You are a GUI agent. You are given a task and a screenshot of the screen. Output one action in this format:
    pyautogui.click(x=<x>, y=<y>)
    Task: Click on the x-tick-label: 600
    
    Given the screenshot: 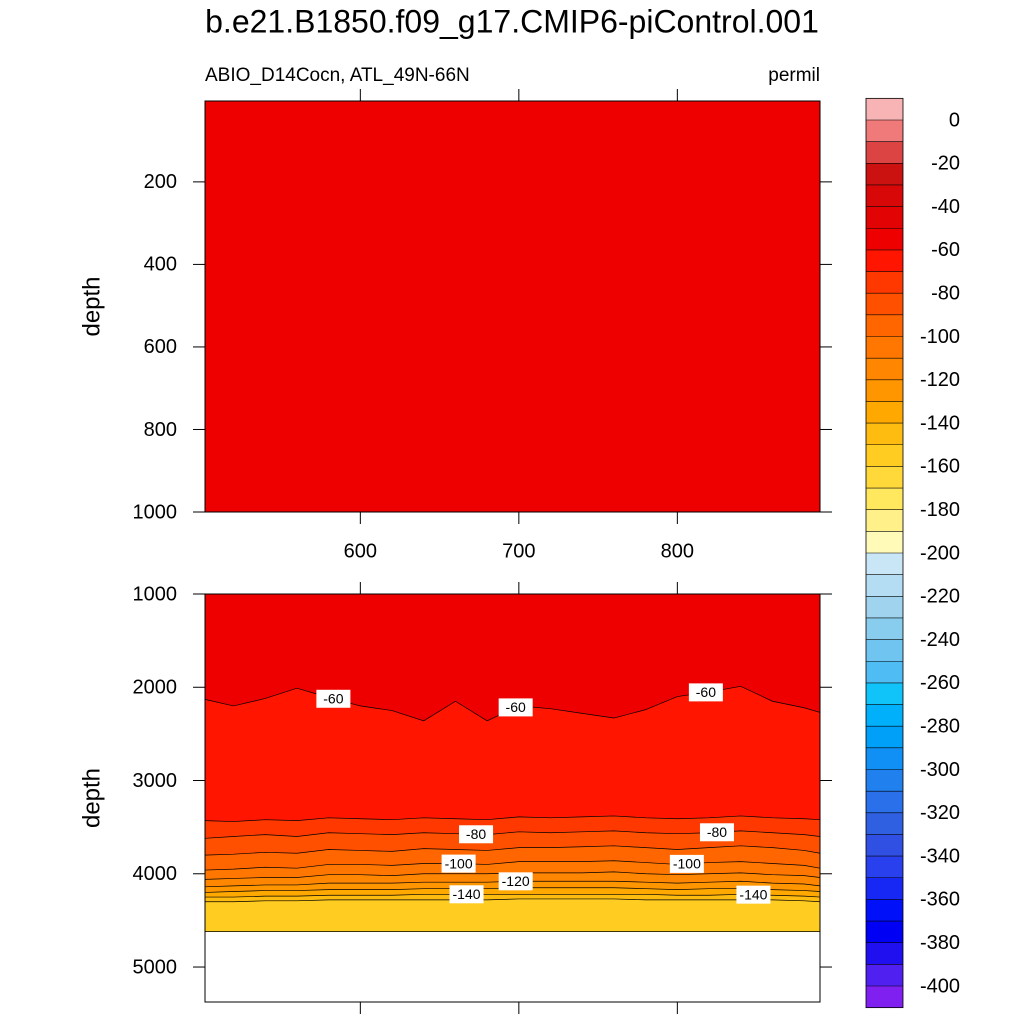 What is the action you would take?
    pyautogui.click(x=360, y=551)
    